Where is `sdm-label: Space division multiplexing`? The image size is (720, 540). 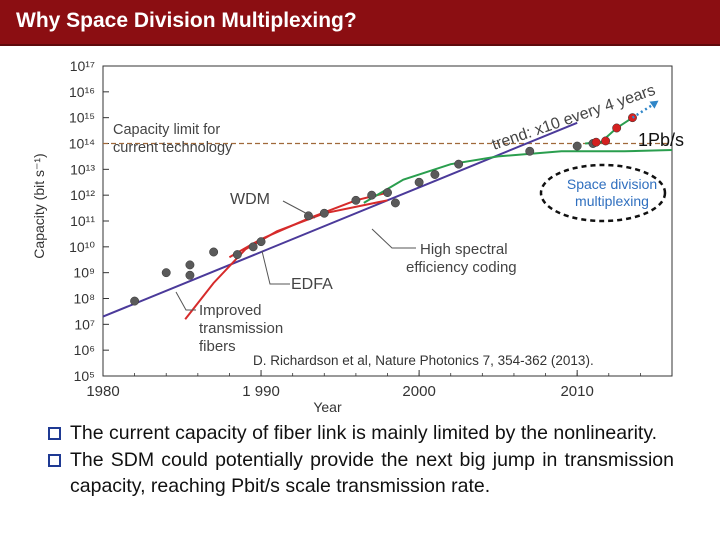
sdm-label: Space division multiplexing is located at coordinates (612, 192).